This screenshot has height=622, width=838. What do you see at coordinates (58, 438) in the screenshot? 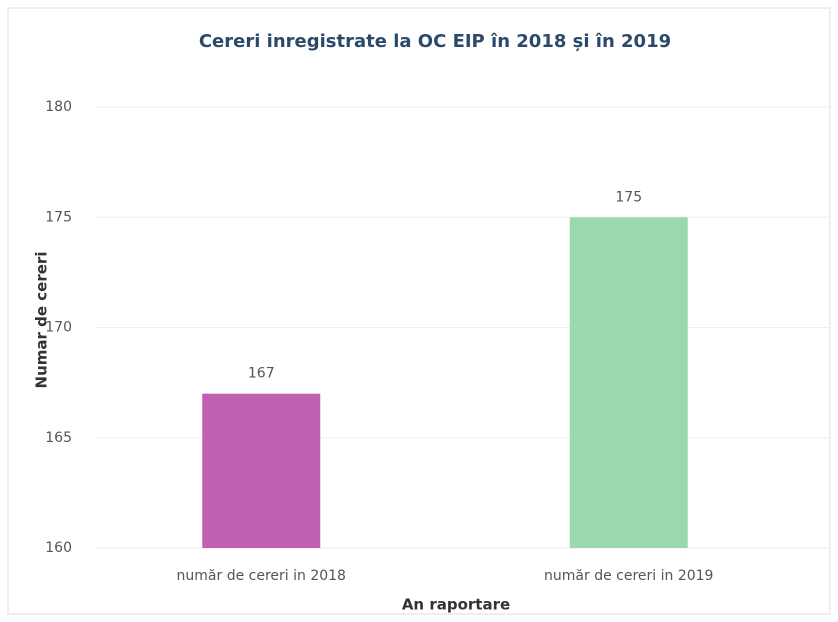
I see `y-tick-label: 165` at bounding box center [58, 438].